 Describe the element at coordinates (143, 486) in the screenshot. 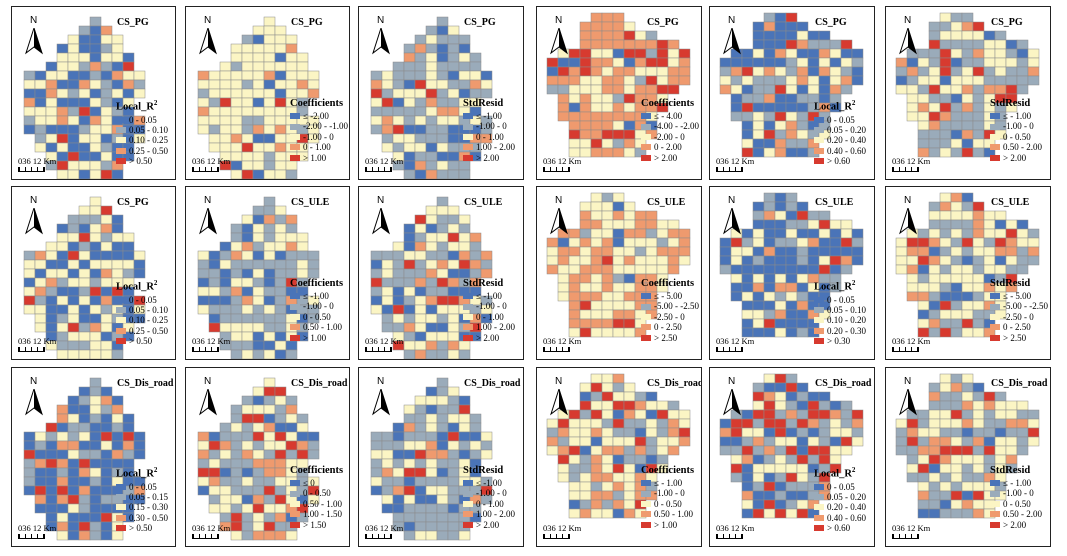

I see `legend-label: 0 - 0.05` at that location.